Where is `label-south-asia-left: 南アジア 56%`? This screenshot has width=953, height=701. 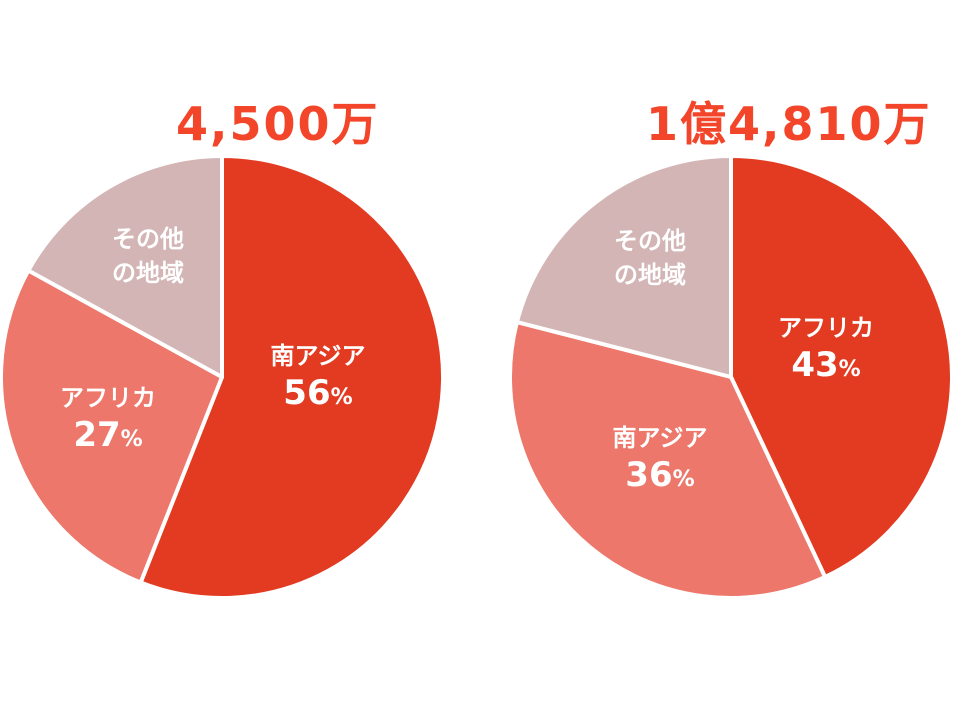 label-south-asia-left: 南アジア 56% is located at coordinates (317, 379).